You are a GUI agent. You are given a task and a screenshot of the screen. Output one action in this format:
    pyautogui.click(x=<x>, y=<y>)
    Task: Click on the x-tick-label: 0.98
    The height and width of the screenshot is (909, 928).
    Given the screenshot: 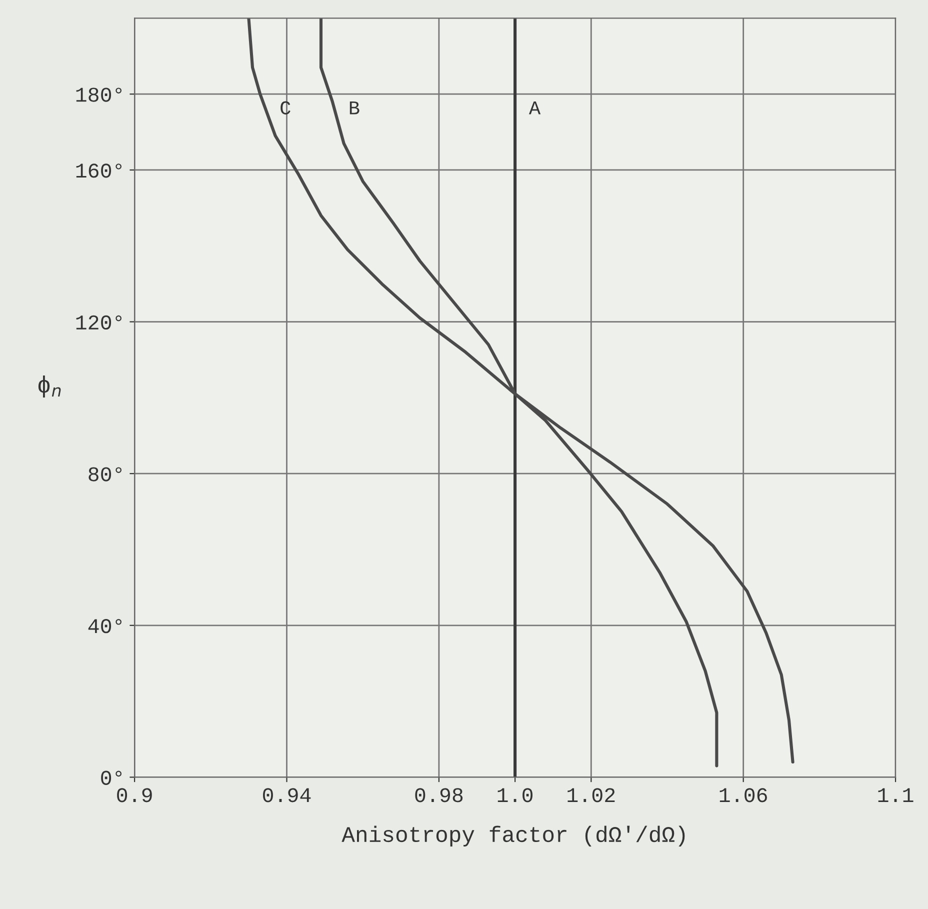 What is the action you would take?
    pyautogui.click(x=439, y=795)
    